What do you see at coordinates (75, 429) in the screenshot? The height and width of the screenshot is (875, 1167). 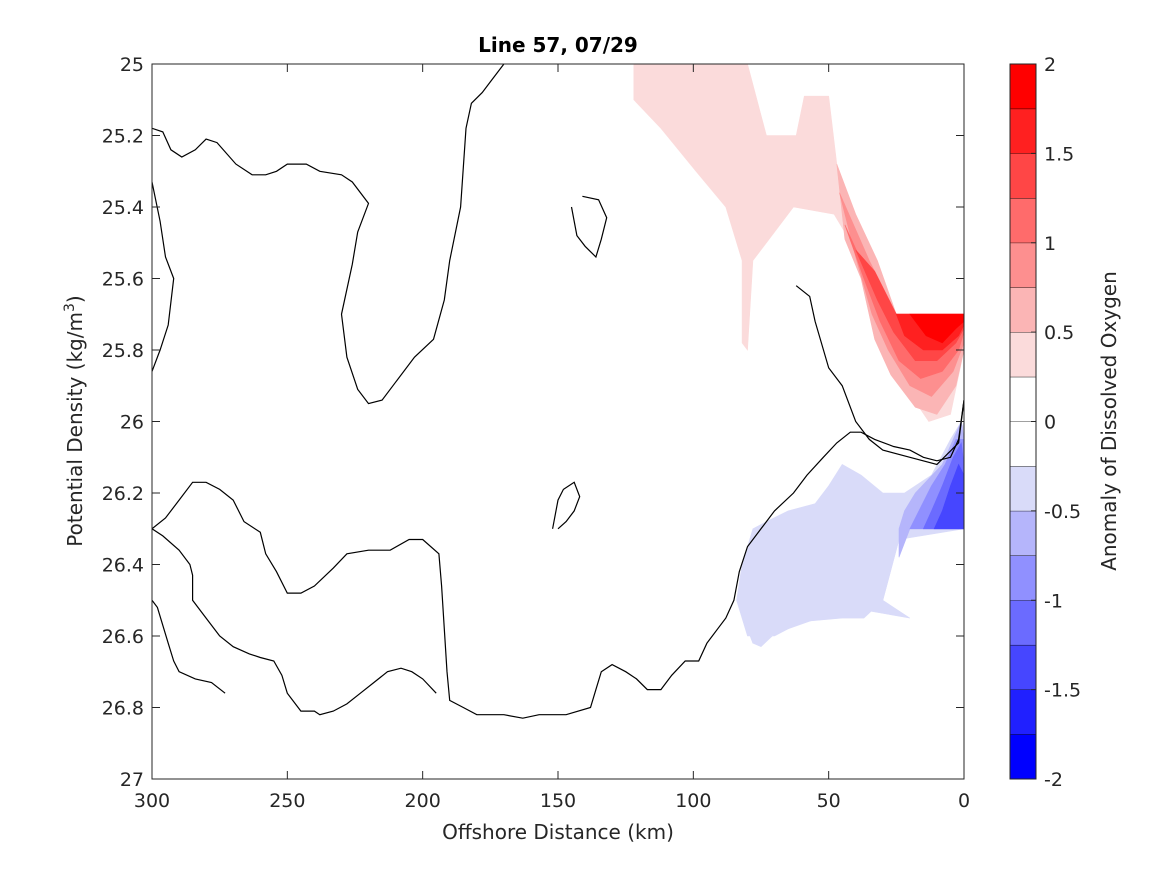 I see `y-axis-label-main: Potential Density (kg/m` at bounding box center [75, 429].